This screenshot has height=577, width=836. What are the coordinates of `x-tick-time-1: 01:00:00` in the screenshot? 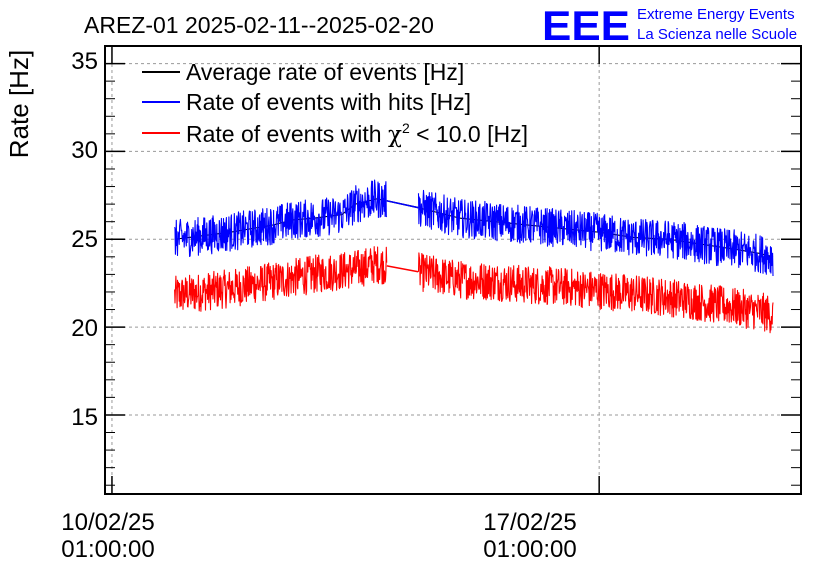 It's located at (529, 549).